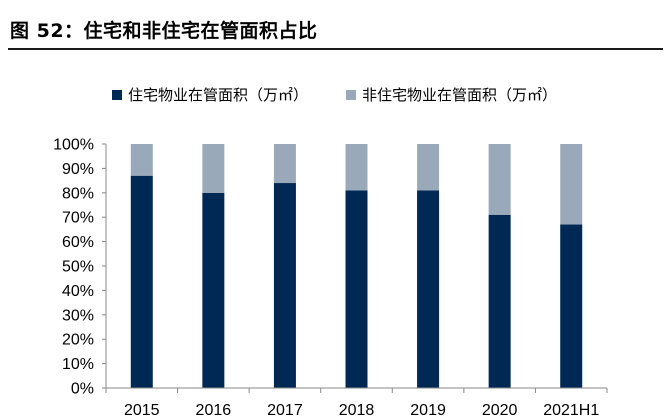 This screenshot has height=417, width=669. What do you see at coordinates (164, 31) in the screenshot?
I see `figure-title: 图 52：住宅和非住宅在管面积占比` at bounding box center [164, 31].